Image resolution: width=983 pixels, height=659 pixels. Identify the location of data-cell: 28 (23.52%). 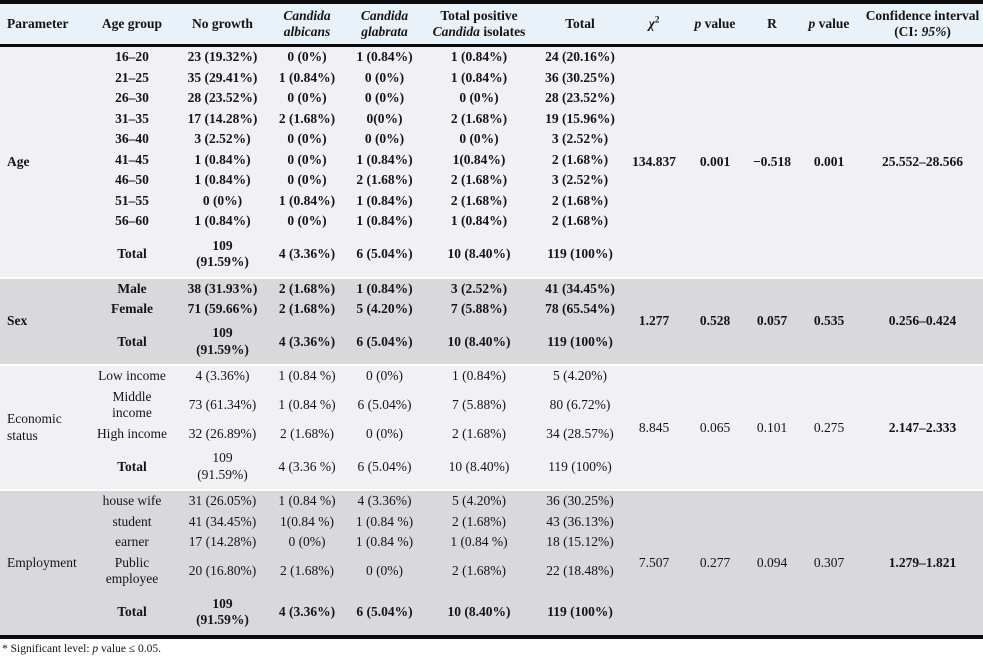
(580, 98).